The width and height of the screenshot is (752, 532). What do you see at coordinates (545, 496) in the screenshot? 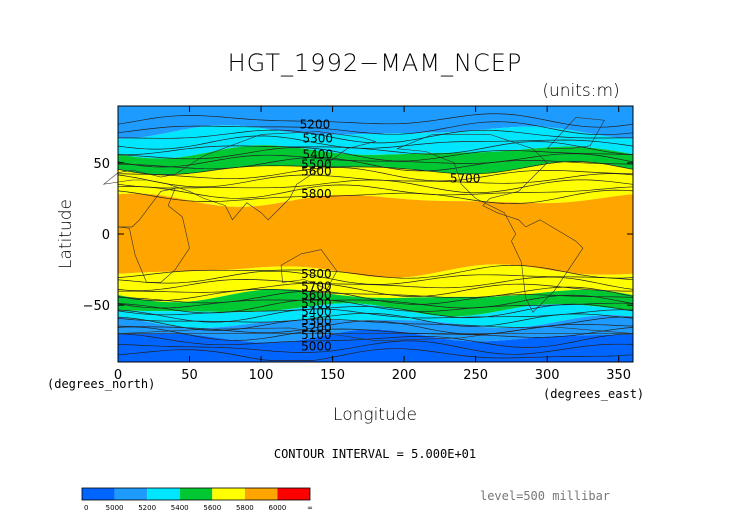
I see `level-text: level=500 millibar` at bounding box center [545, 496].